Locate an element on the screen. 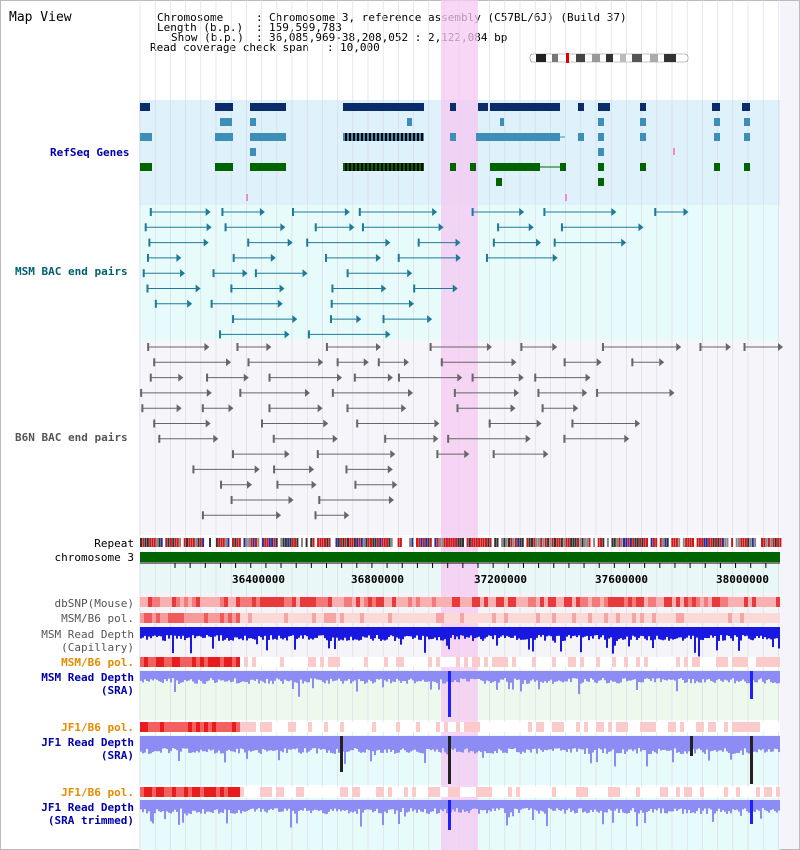 The image size is (800, 850). highlight-region is located at coordinates (459, 425).